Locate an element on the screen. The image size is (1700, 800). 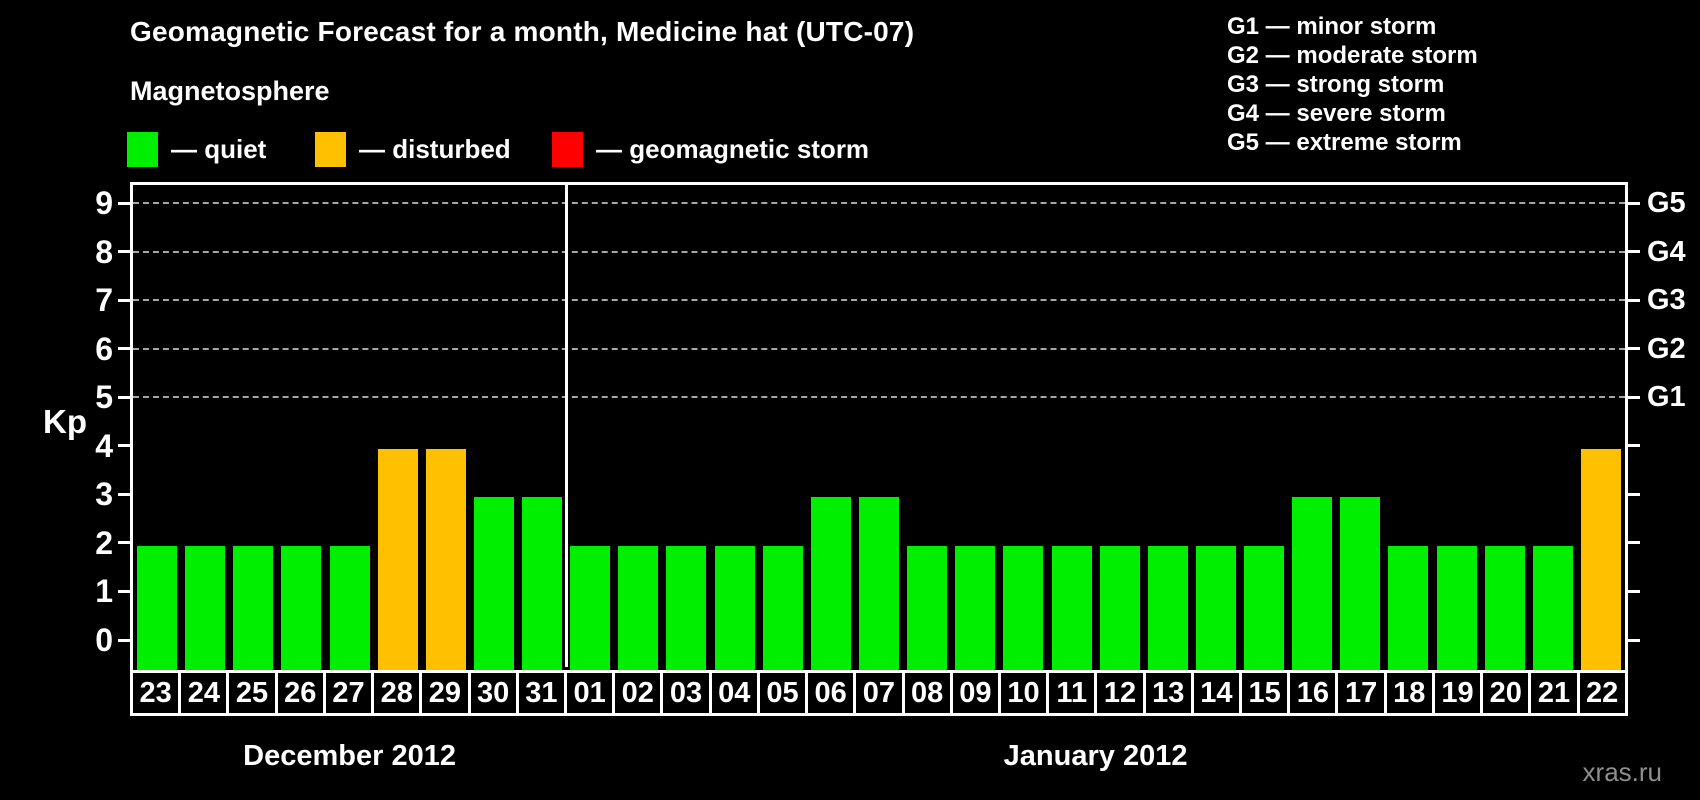
storm-color-swatch is located at coordinates (567, 149).